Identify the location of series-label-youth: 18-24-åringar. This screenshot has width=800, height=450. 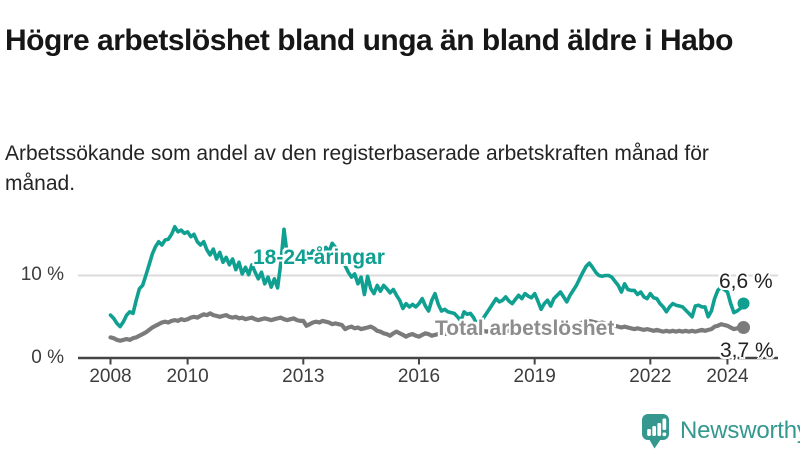
(319, 257).